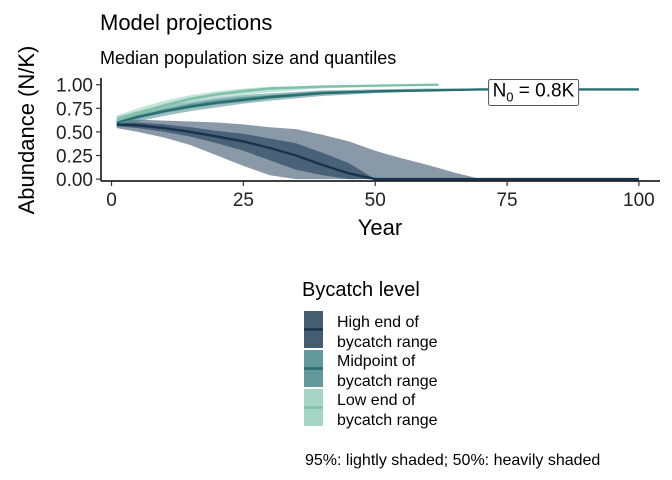  I want to click on x-tick-label: 50, so click(375, 200).